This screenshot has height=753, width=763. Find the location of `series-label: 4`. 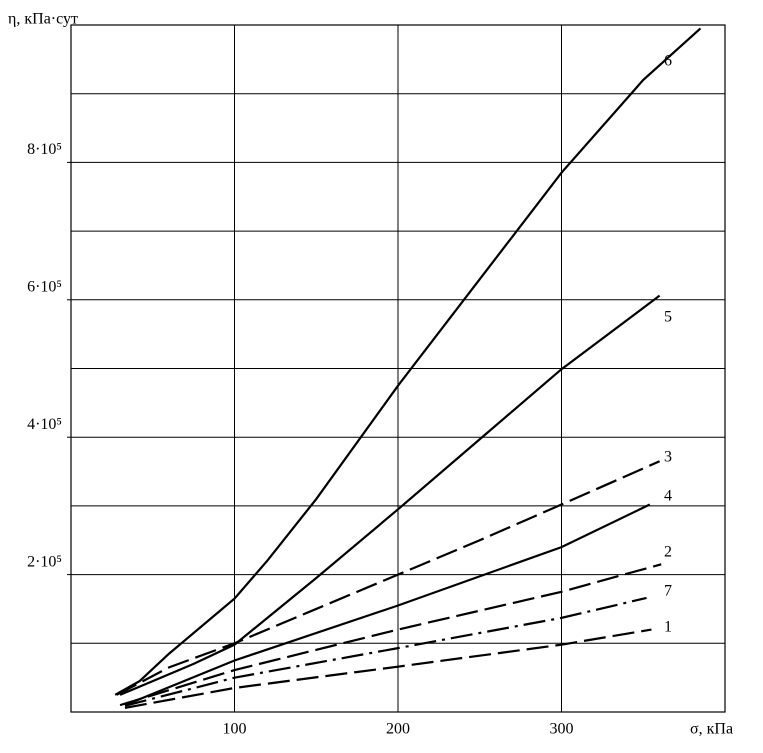

series-label: 4 is located at coordinates (668, 496).